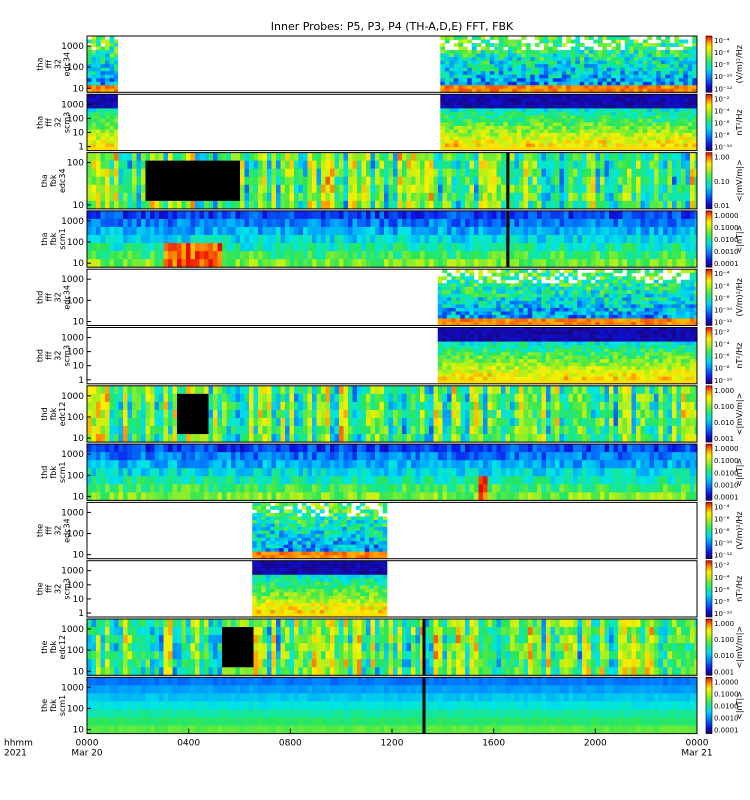 Image resolution: width=750 pixels, height=800 pixels. What do you see at coordinates (79, 323) in the screenshot?
I see `y-tick-label: 10` at bounding box center [79, 323].